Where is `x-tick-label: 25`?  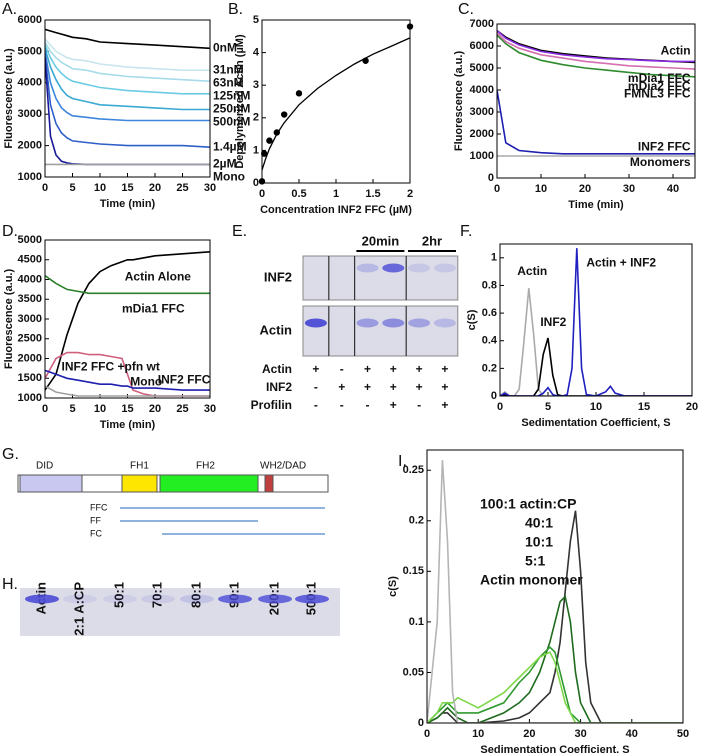
x-tick-label: 25 is located at coordinates (182, 409).